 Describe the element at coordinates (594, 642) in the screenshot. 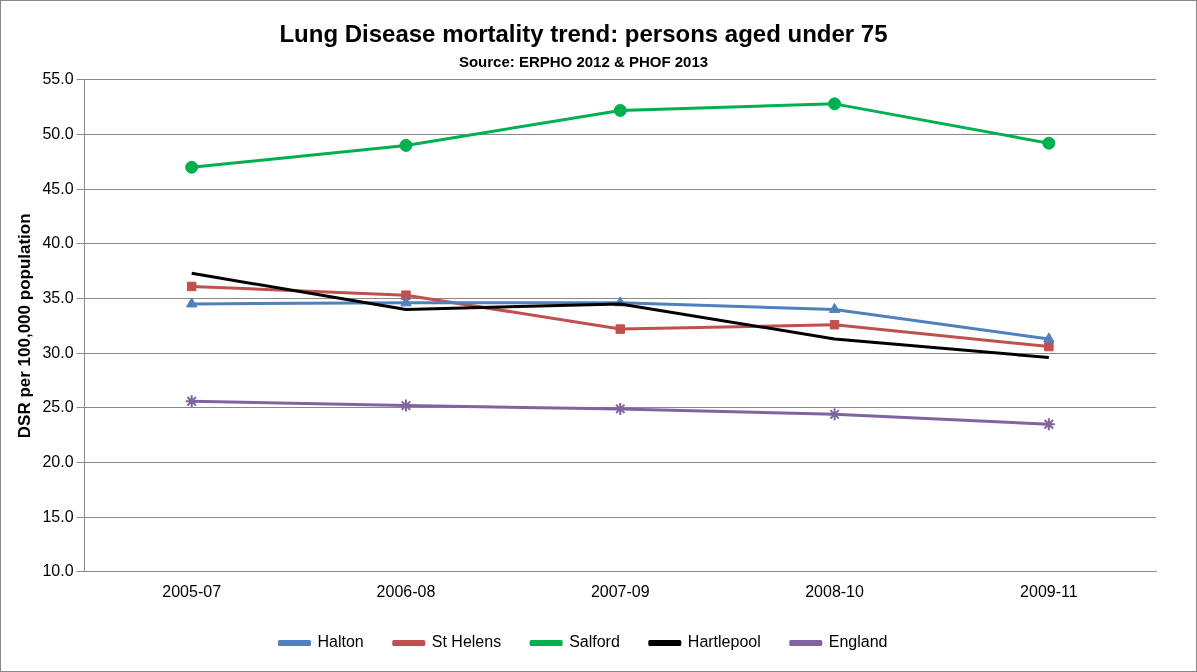

I see `legend-label: Salford` at that location.